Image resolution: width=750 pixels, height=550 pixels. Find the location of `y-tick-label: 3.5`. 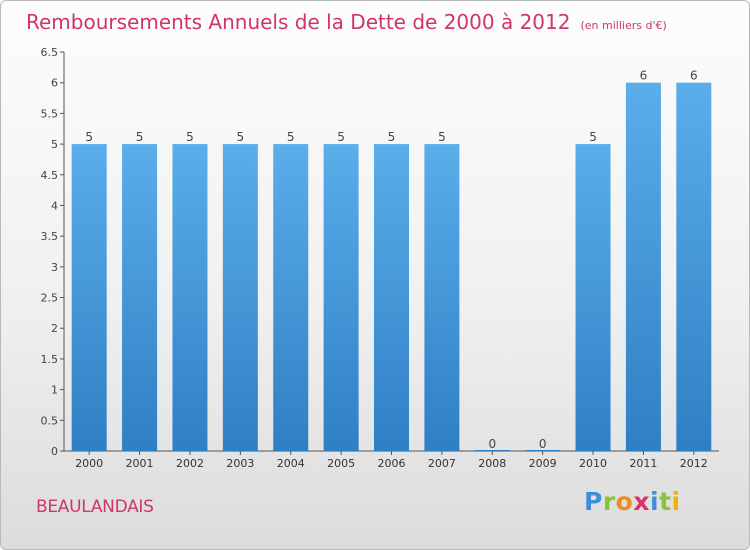

y-tick-label: 3.5 is located at coordinates (50, 236).